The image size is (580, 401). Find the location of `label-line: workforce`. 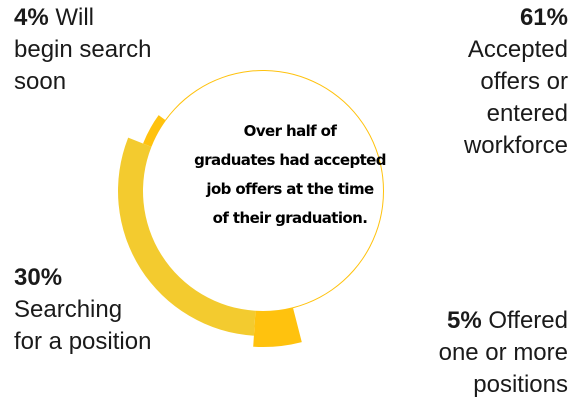

label-line: workforce is located at coordinates (515, 145).